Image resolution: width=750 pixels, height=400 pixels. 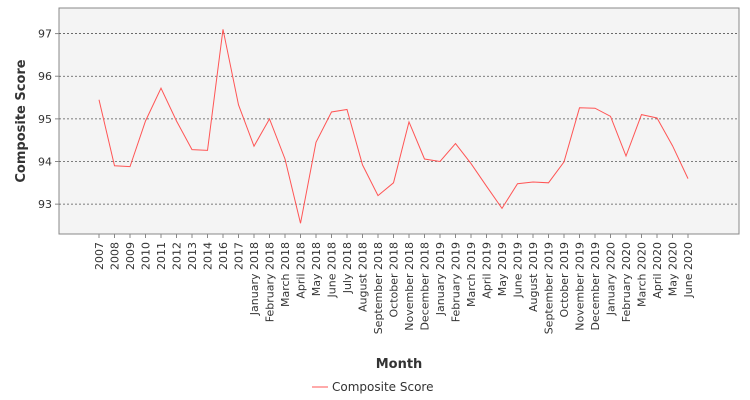 What do you see at coordinates (399, 364) in the screenshot?
I see `x-axis-title: Month` at bounding box center [399, 364].